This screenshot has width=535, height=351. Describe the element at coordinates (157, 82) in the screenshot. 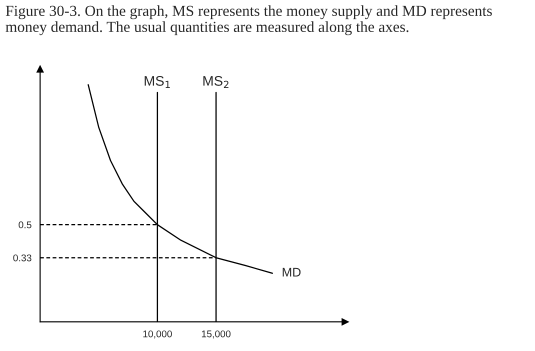

I see `series-label: MS$_{1}$` at that location.